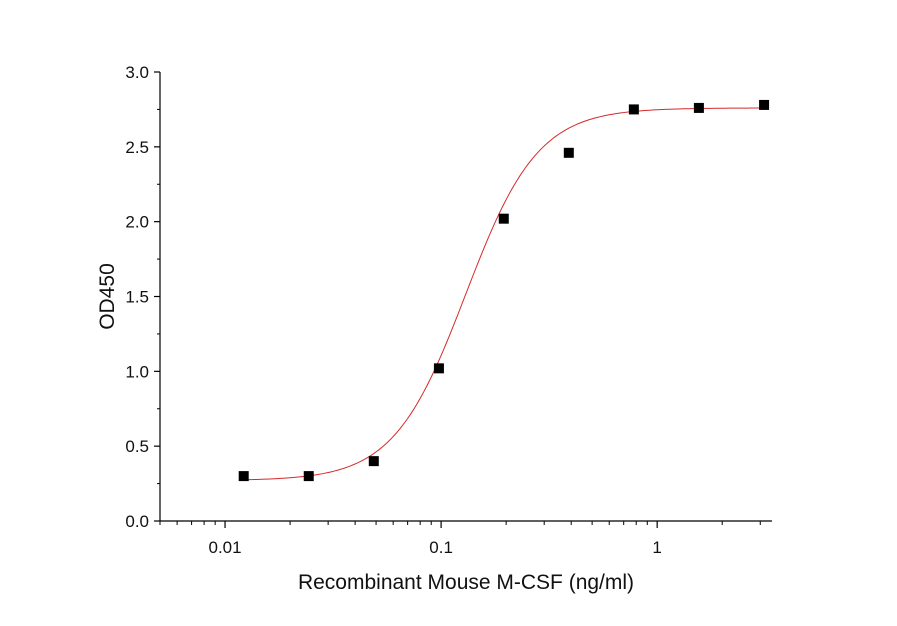  Describe the element at coordinates (107, 296) in the screenshot. I see `y-axis-title: OD450` at that location.